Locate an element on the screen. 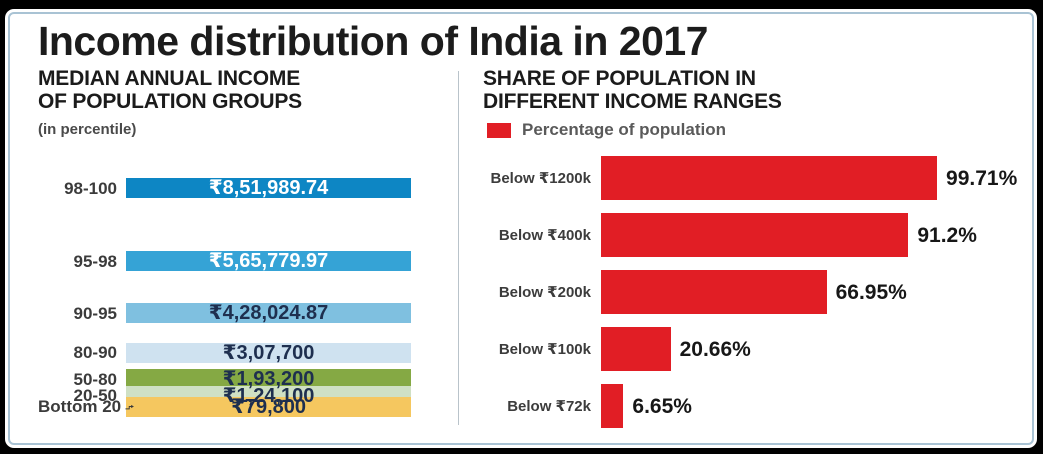 The image size is (1043, 454). percent-value: 20.66% is located at coordinates (715, 349).